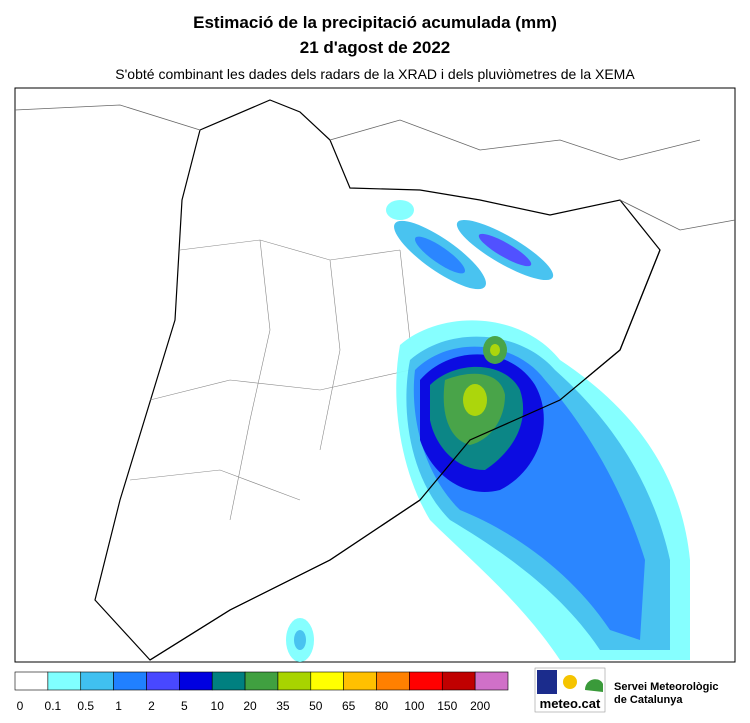 This screenshot has height=723, width=750. Describe the element at coordinates (261, 692) in the screenshot. I see `legend: 0 0.1 0.5 1 2 5 10 20 35 50 65 80 100 150 200` at that location.